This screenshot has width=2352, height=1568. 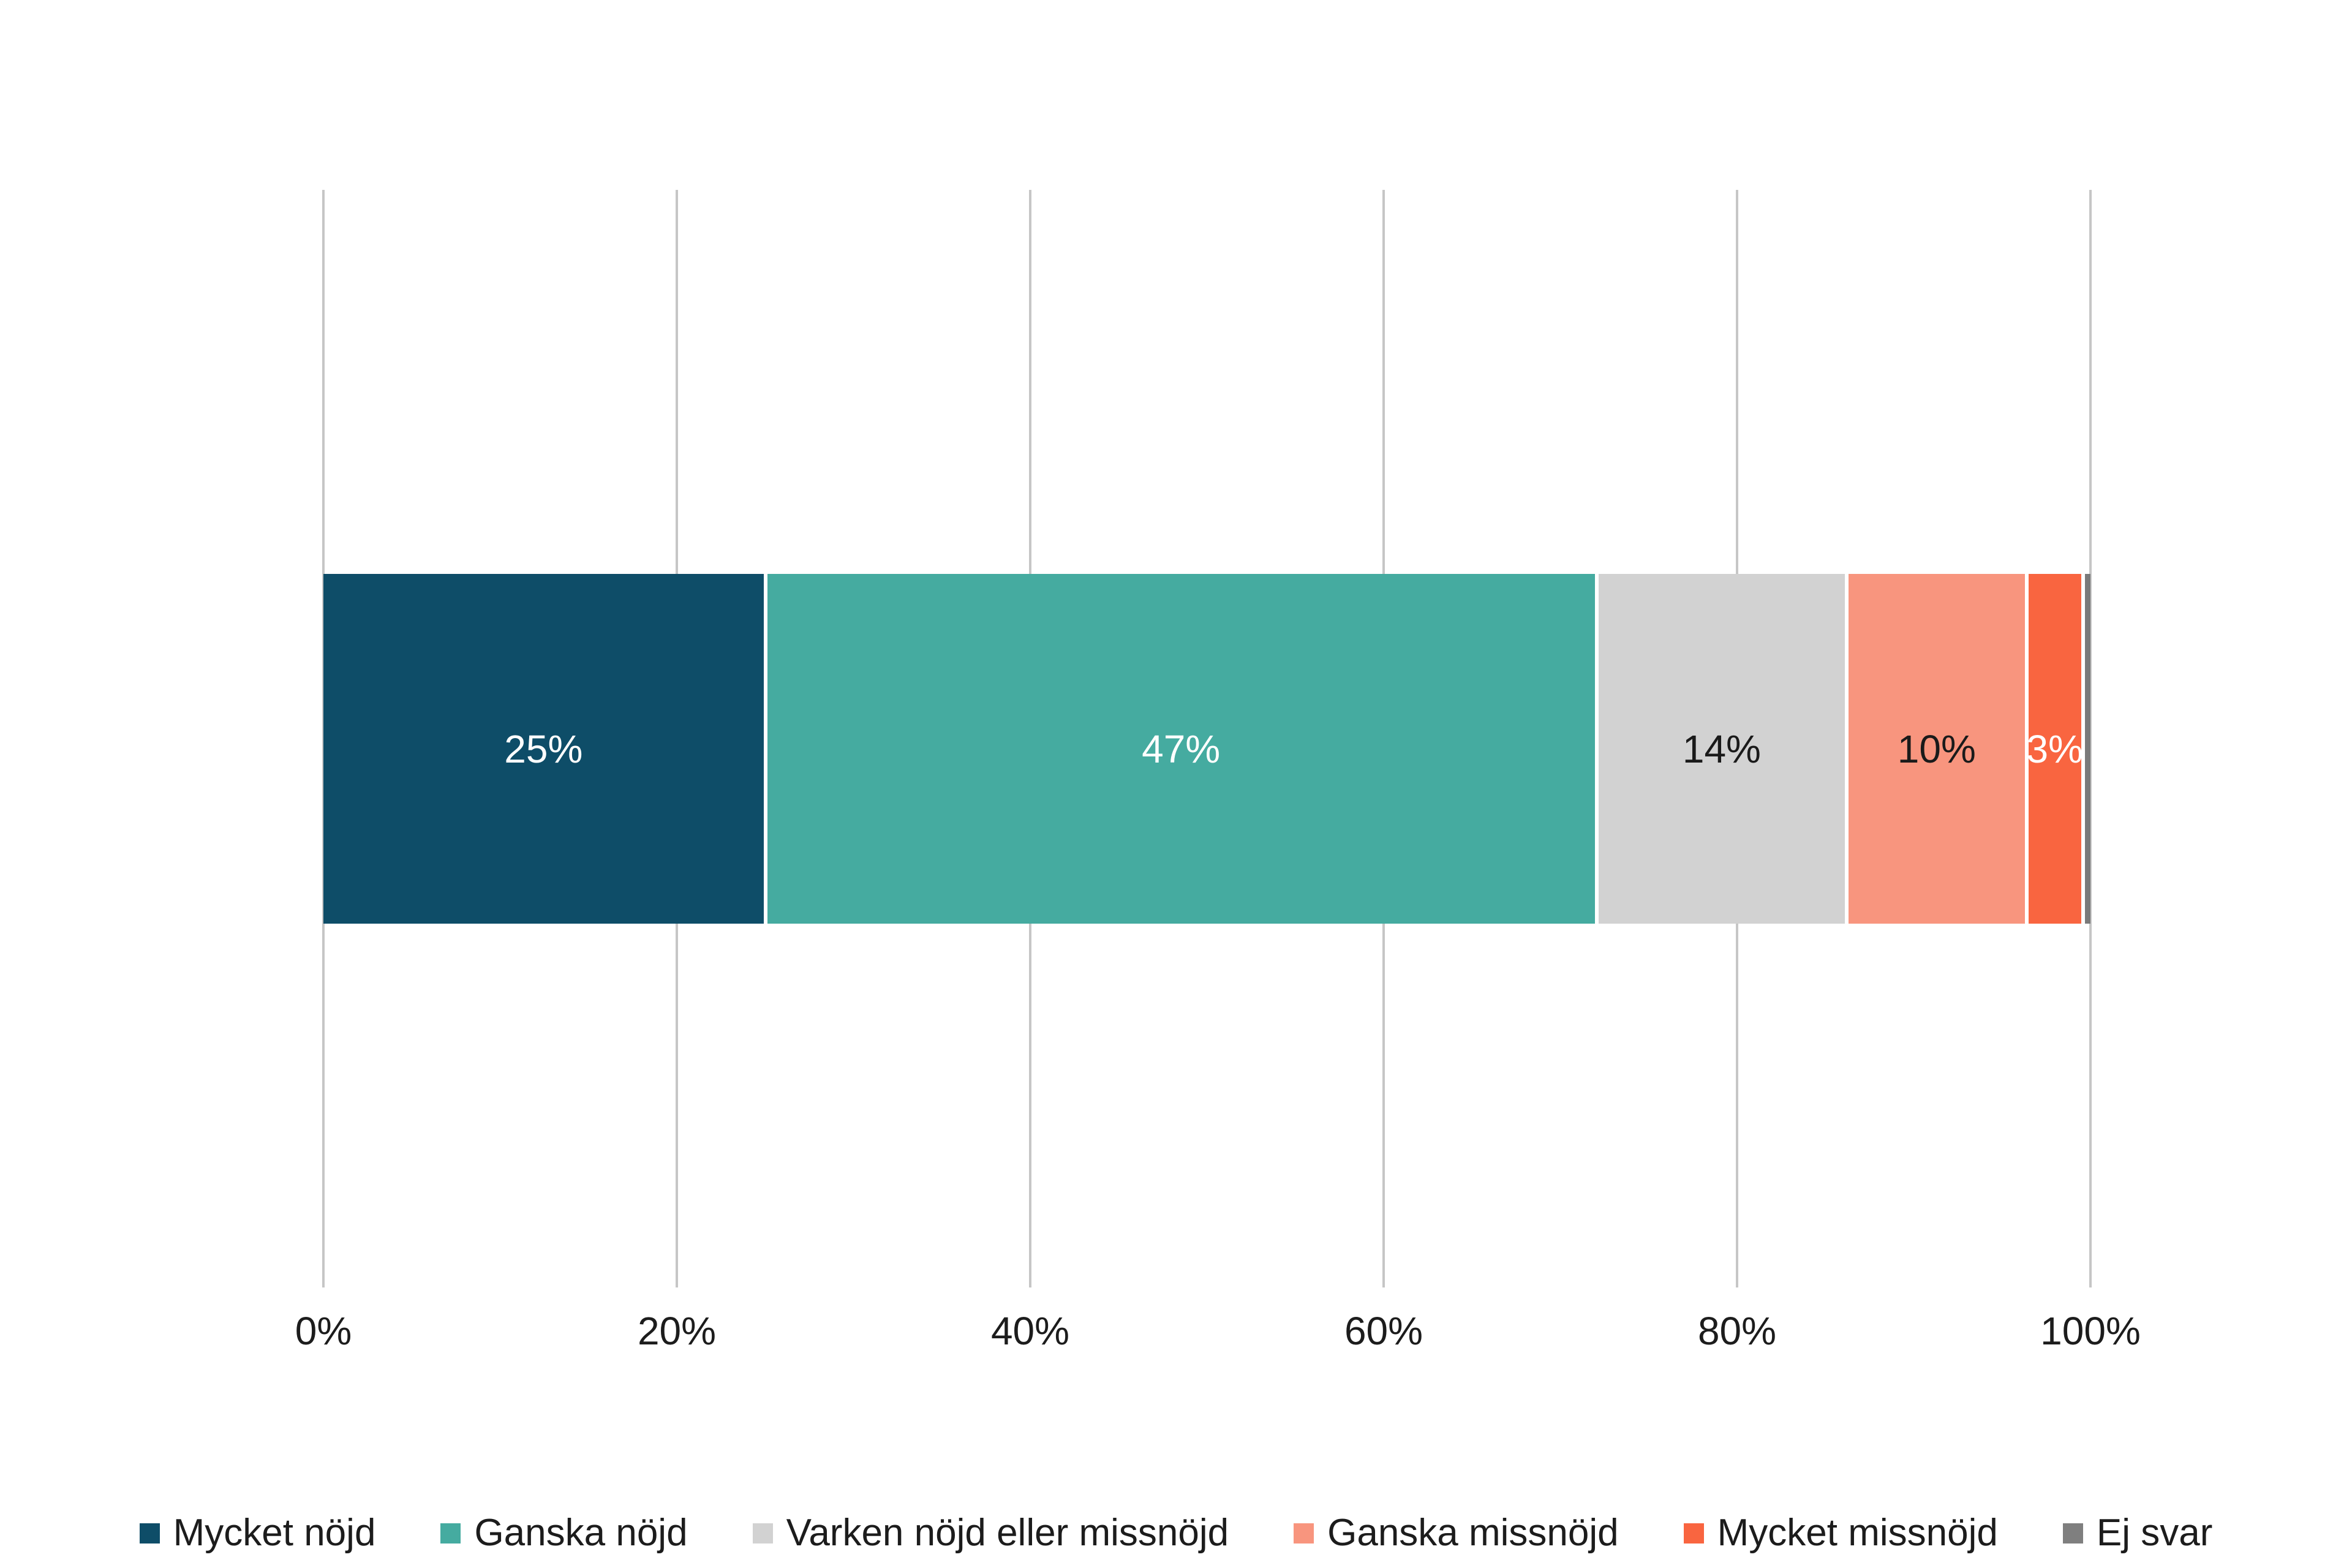 I want to click on x-axis-tick-label: 0%, so click(x=323, y=1331).